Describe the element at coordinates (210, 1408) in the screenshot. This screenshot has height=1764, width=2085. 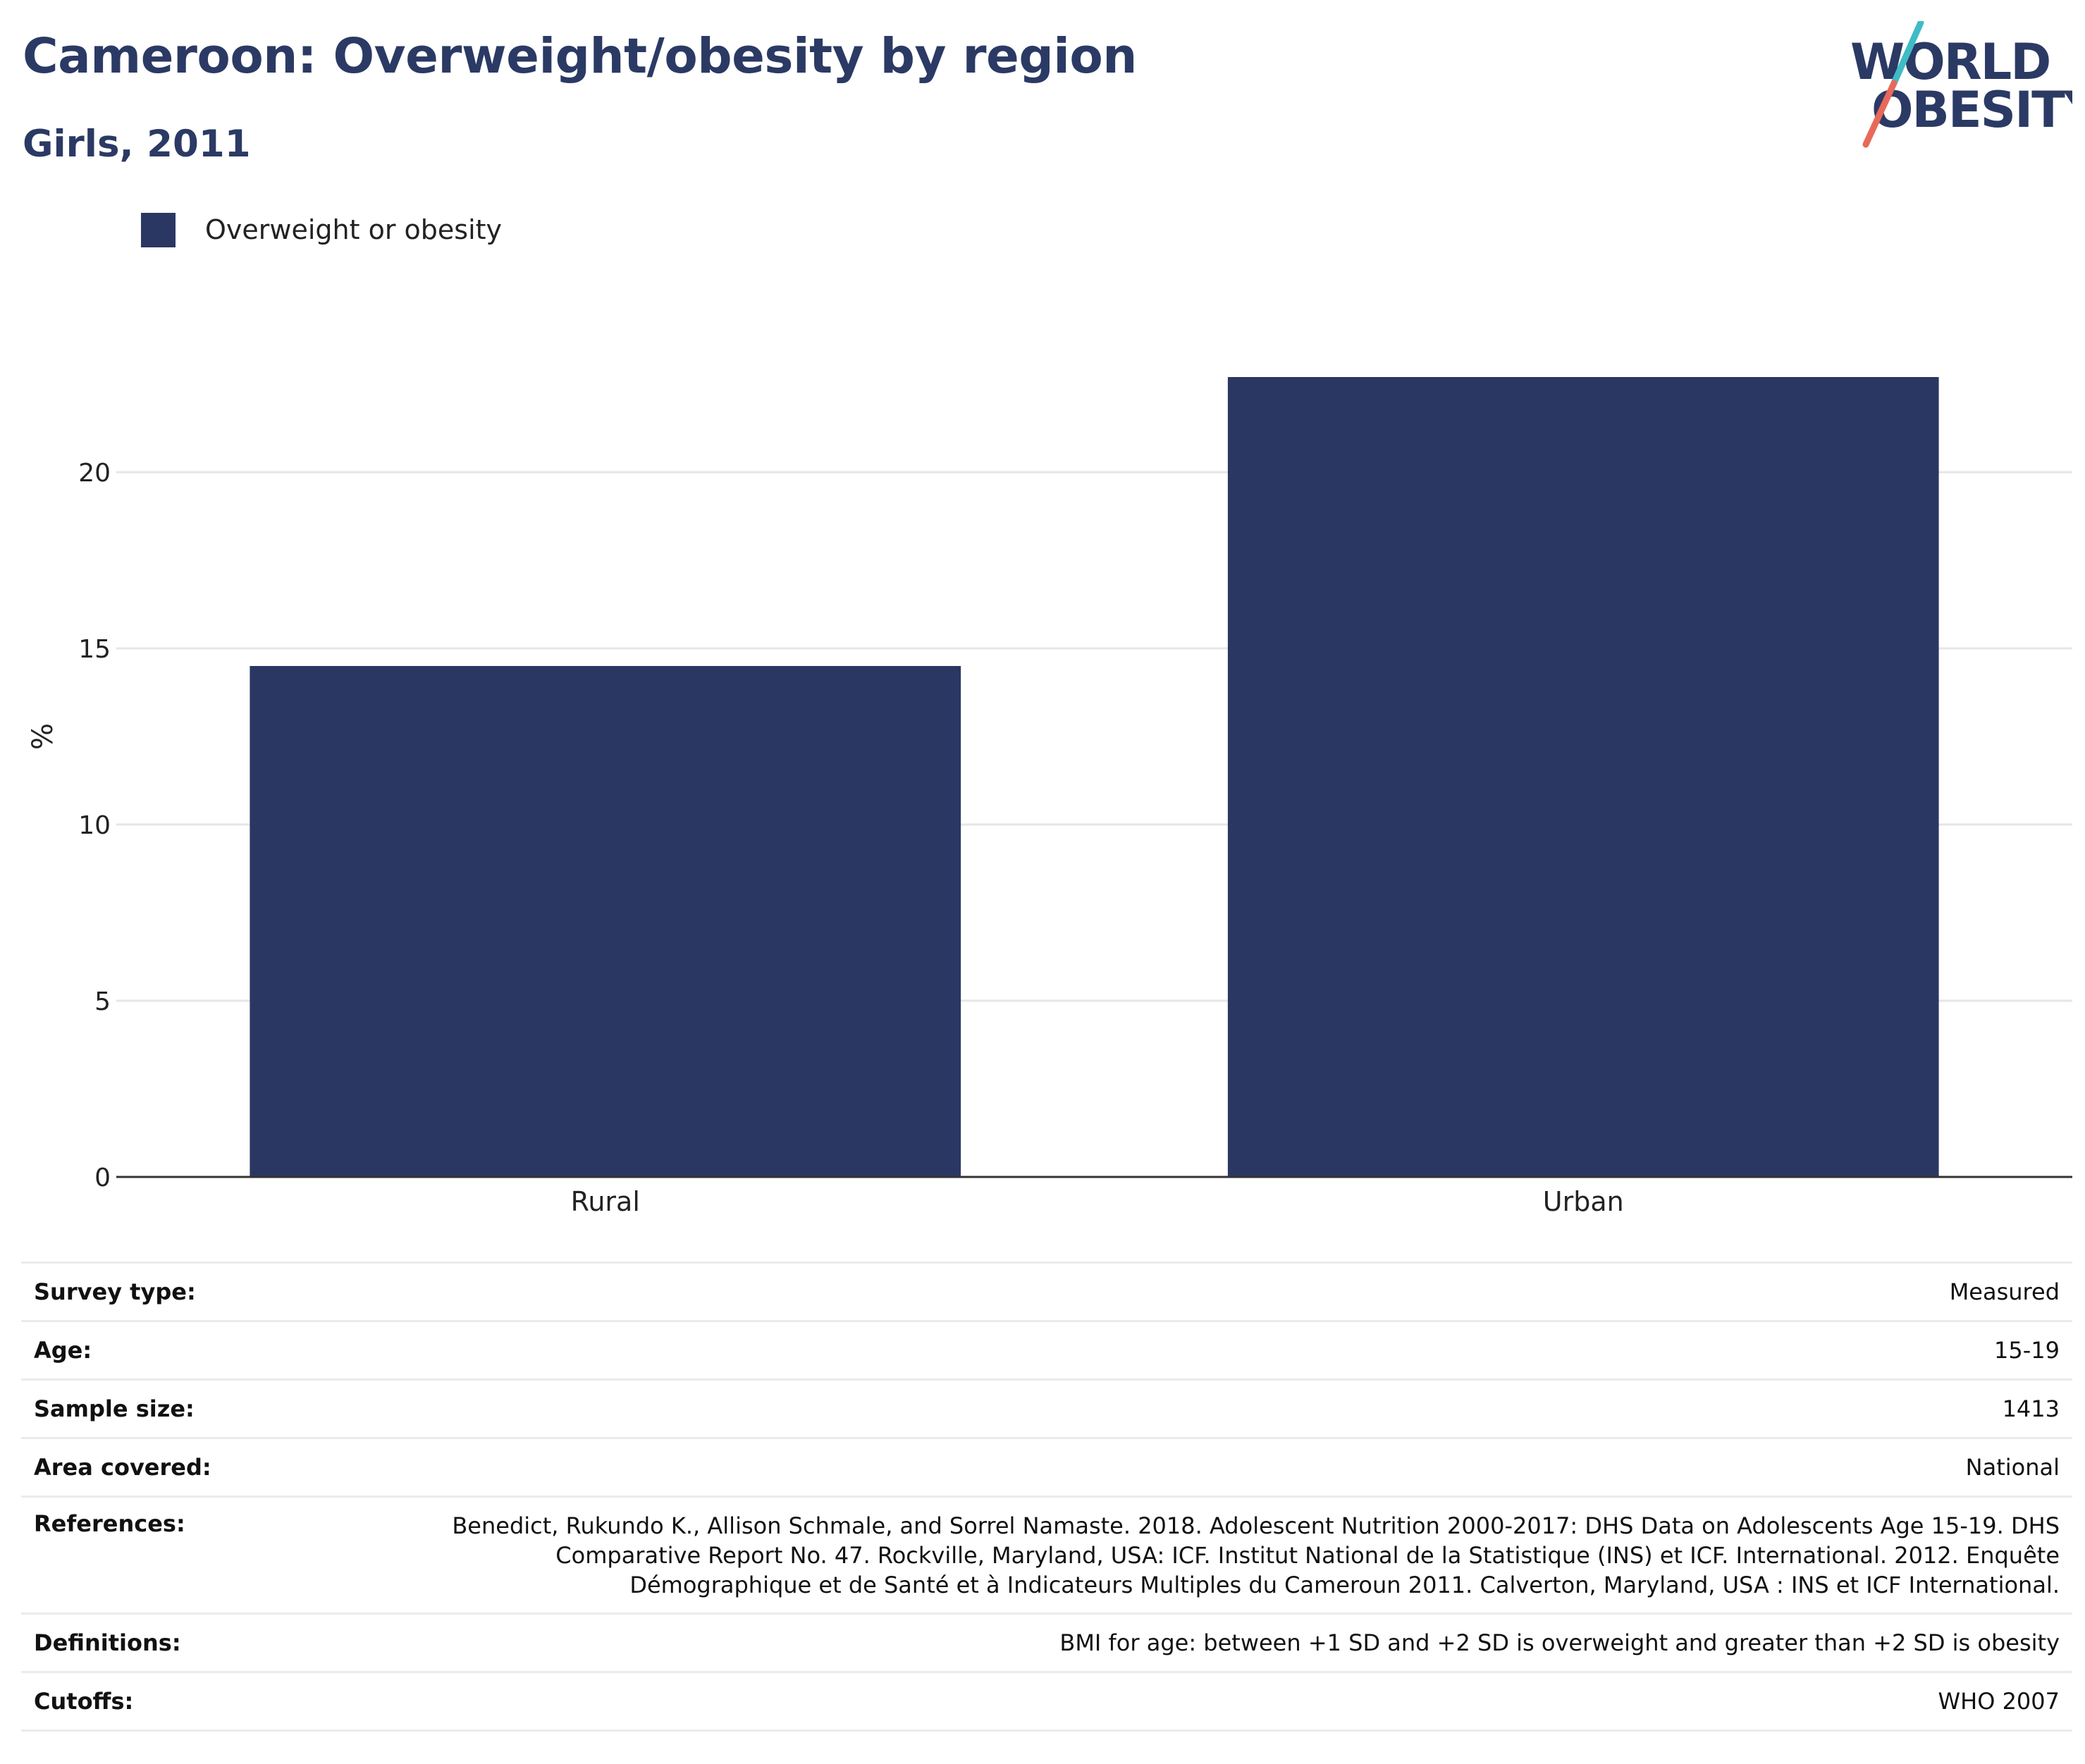
I see `info-key: Sample size:` at that location.